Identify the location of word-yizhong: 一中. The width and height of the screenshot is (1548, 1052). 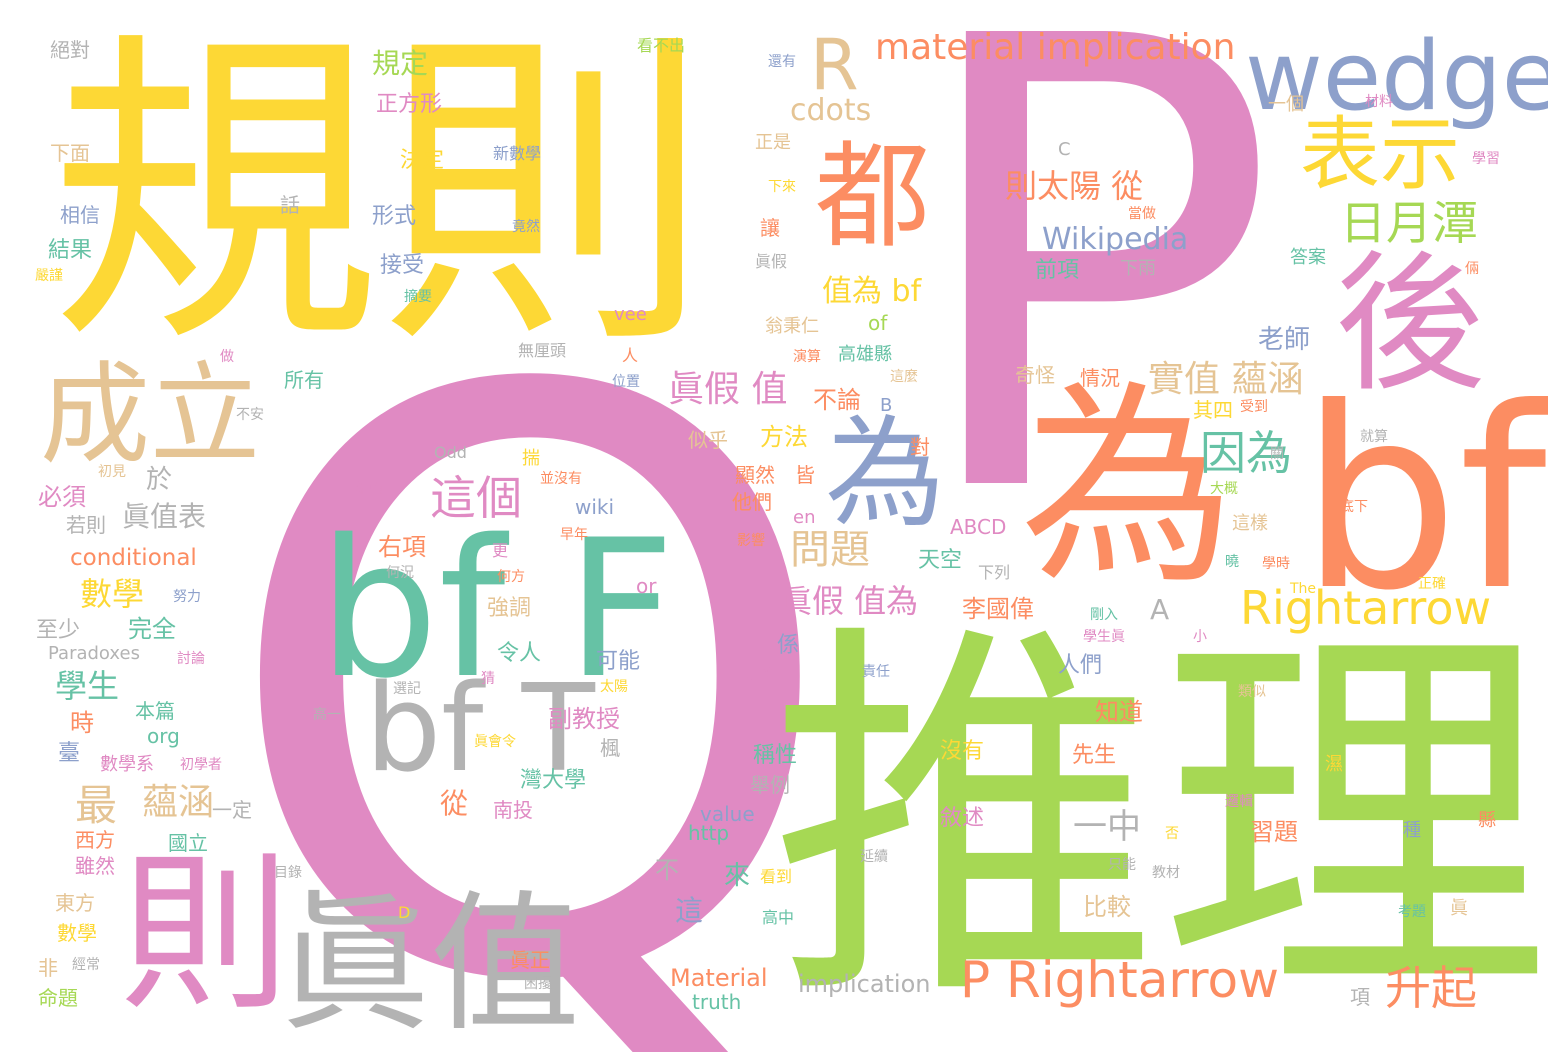
(1107, 827).